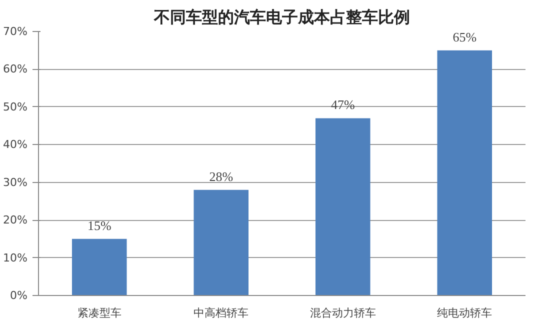 The height and width of the screenshot is (326, 554). I want to click on data-label: 65%, so click(464, 36).